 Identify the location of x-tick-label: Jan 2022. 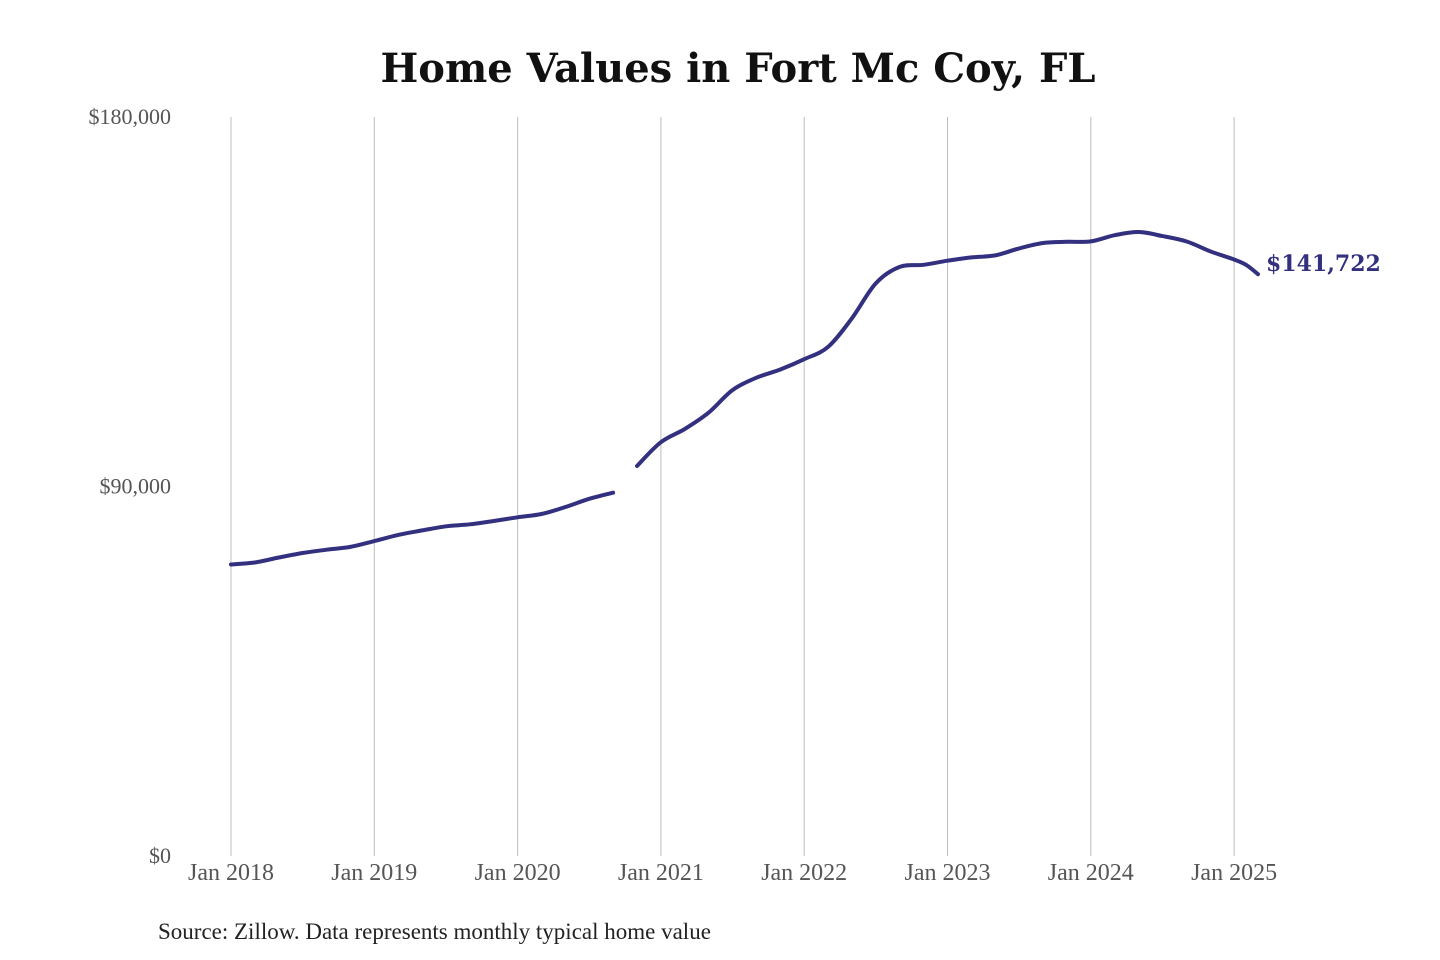
(804, 873).